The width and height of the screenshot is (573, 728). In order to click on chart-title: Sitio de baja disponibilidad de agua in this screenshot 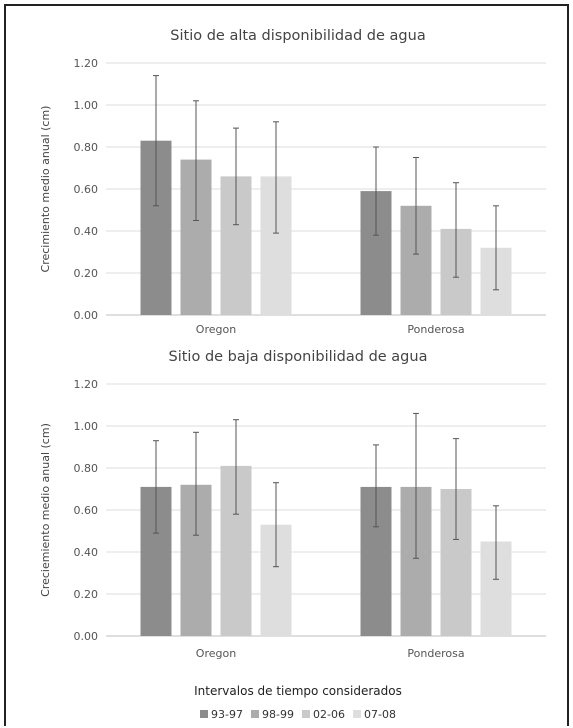, I will do `click(298, 357)`.